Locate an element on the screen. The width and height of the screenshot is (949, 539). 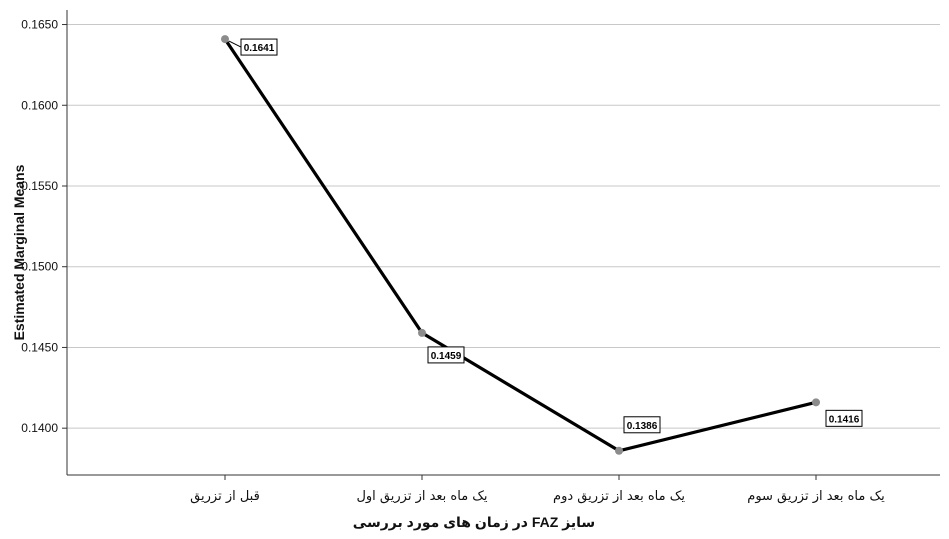
y-axis-ticks: 0.1400 0.1450 0.1500 0.1550 0.1600 0.1650 is located at coordinates (44, 226).